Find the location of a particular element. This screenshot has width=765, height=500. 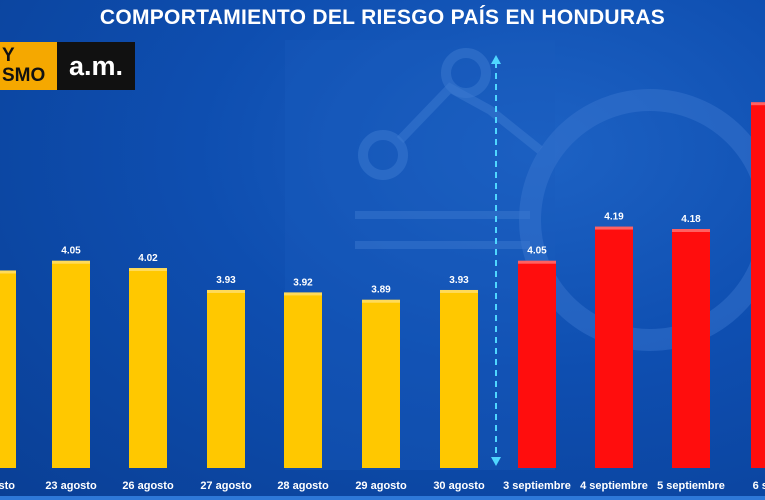

brand-logo-right: a.m. is located at coordinates (96, 66).